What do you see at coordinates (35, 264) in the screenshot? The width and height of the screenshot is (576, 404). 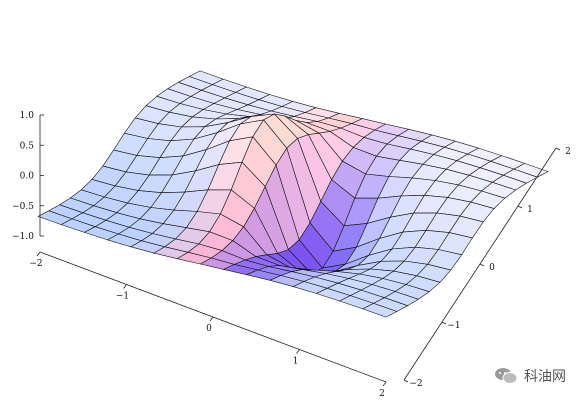 I see `x-tick-label: −2` at bounding box center [35, 264].